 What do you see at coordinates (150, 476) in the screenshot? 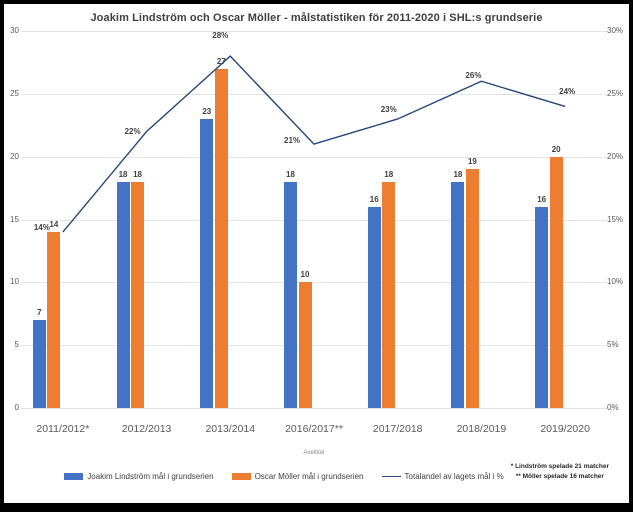
I see `legend-label-lindstrom: Joakim Lindström mål i grundserien` at bounding box center [150, 476].